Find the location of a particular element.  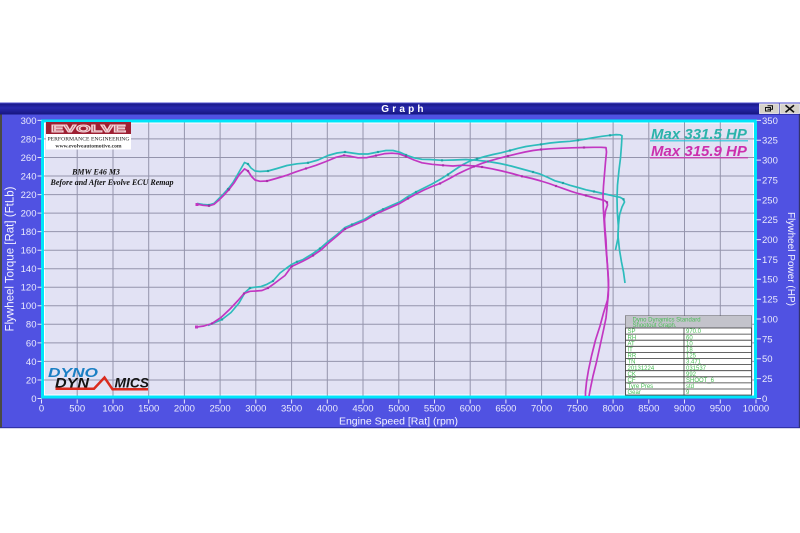

svg-text: 50 is located at coordinates (767, 359).